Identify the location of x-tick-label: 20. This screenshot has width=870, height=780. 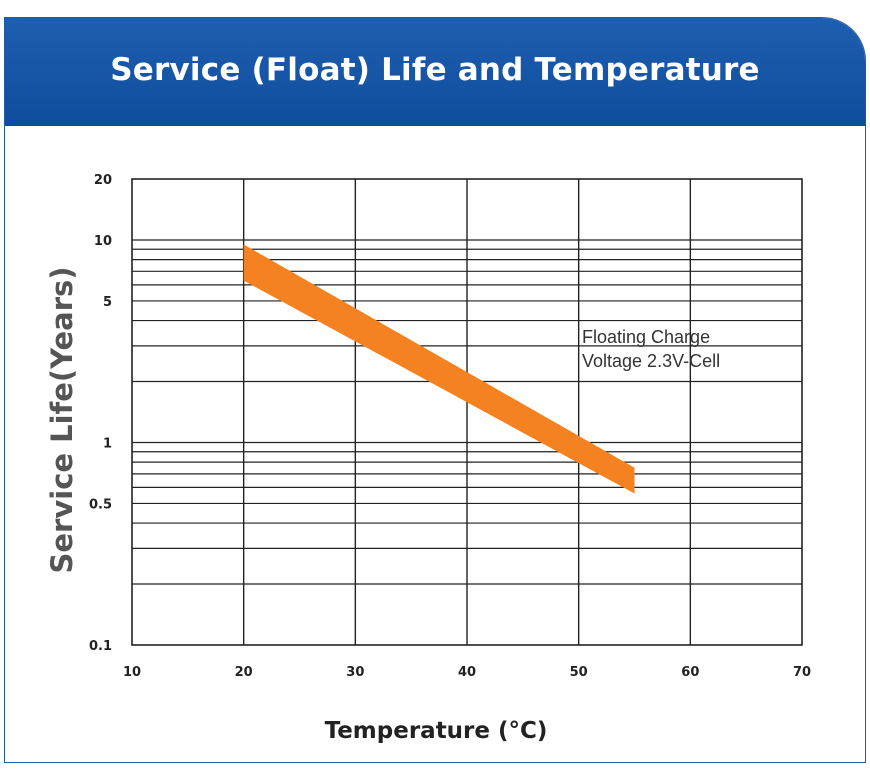
(244, 672).